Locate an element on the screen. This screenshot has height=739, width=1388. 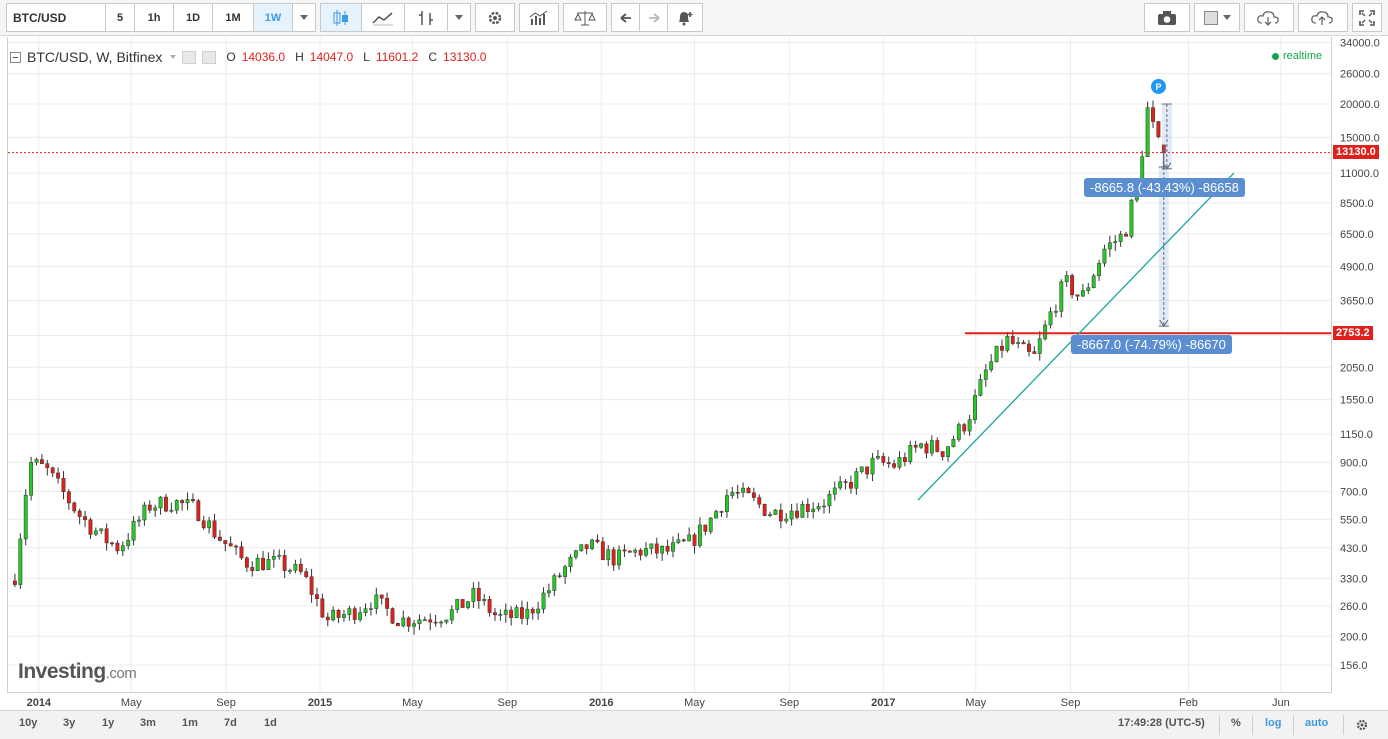
marker-p-badge: P is located at coordinates (1158, 86).